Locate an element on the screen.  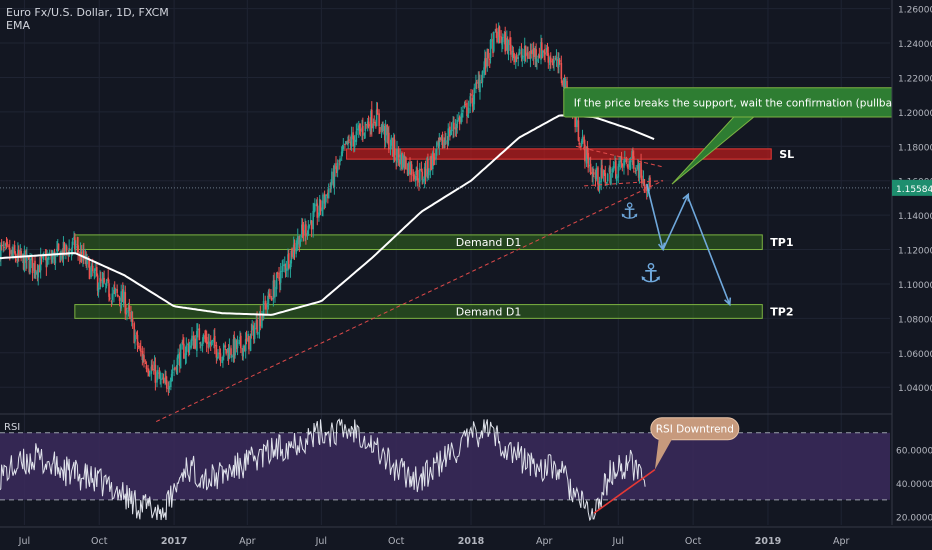
triangle-upper-line is located at coordinates (619, 156).